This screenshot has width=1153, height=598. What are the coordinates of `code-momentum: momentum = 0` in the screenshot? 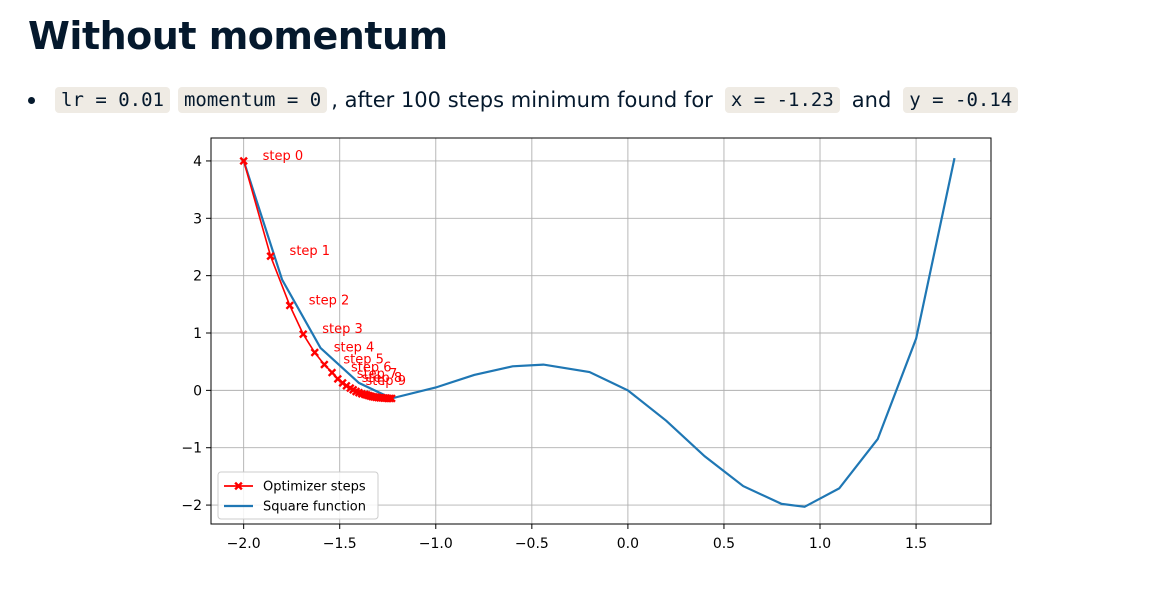 It's located at (252, 100).